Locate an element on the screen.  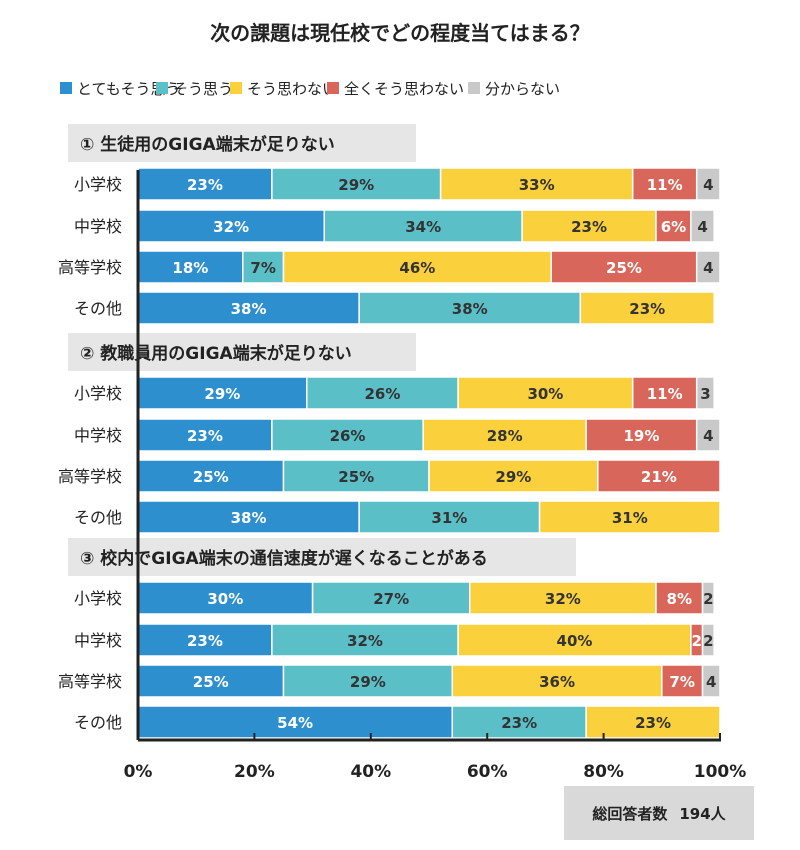
data-label: 40% is located at coordinates (575, 641).